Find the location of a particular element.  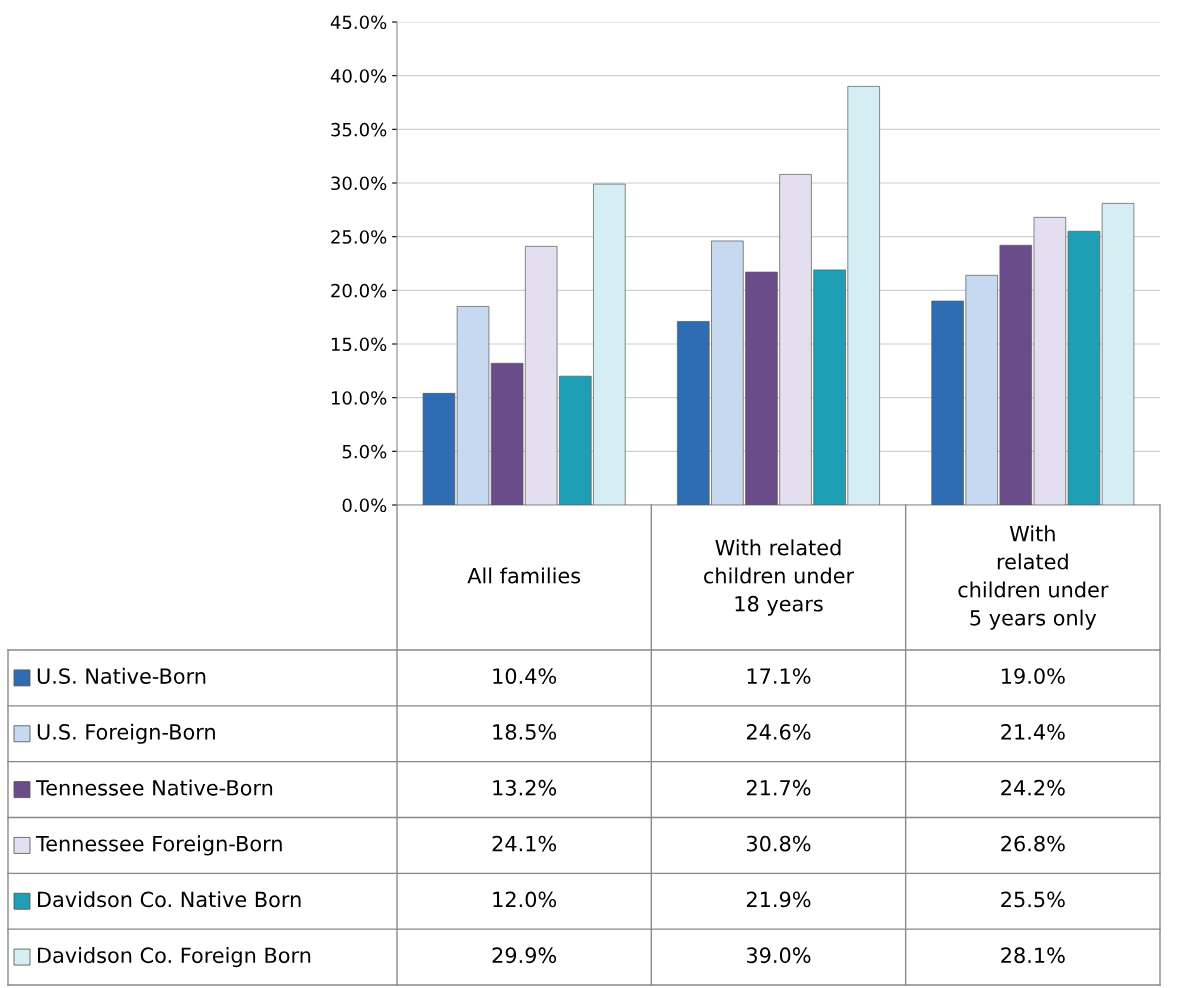

legend-label: Davidson Co. Native Born is located at coordinates (169, 899).